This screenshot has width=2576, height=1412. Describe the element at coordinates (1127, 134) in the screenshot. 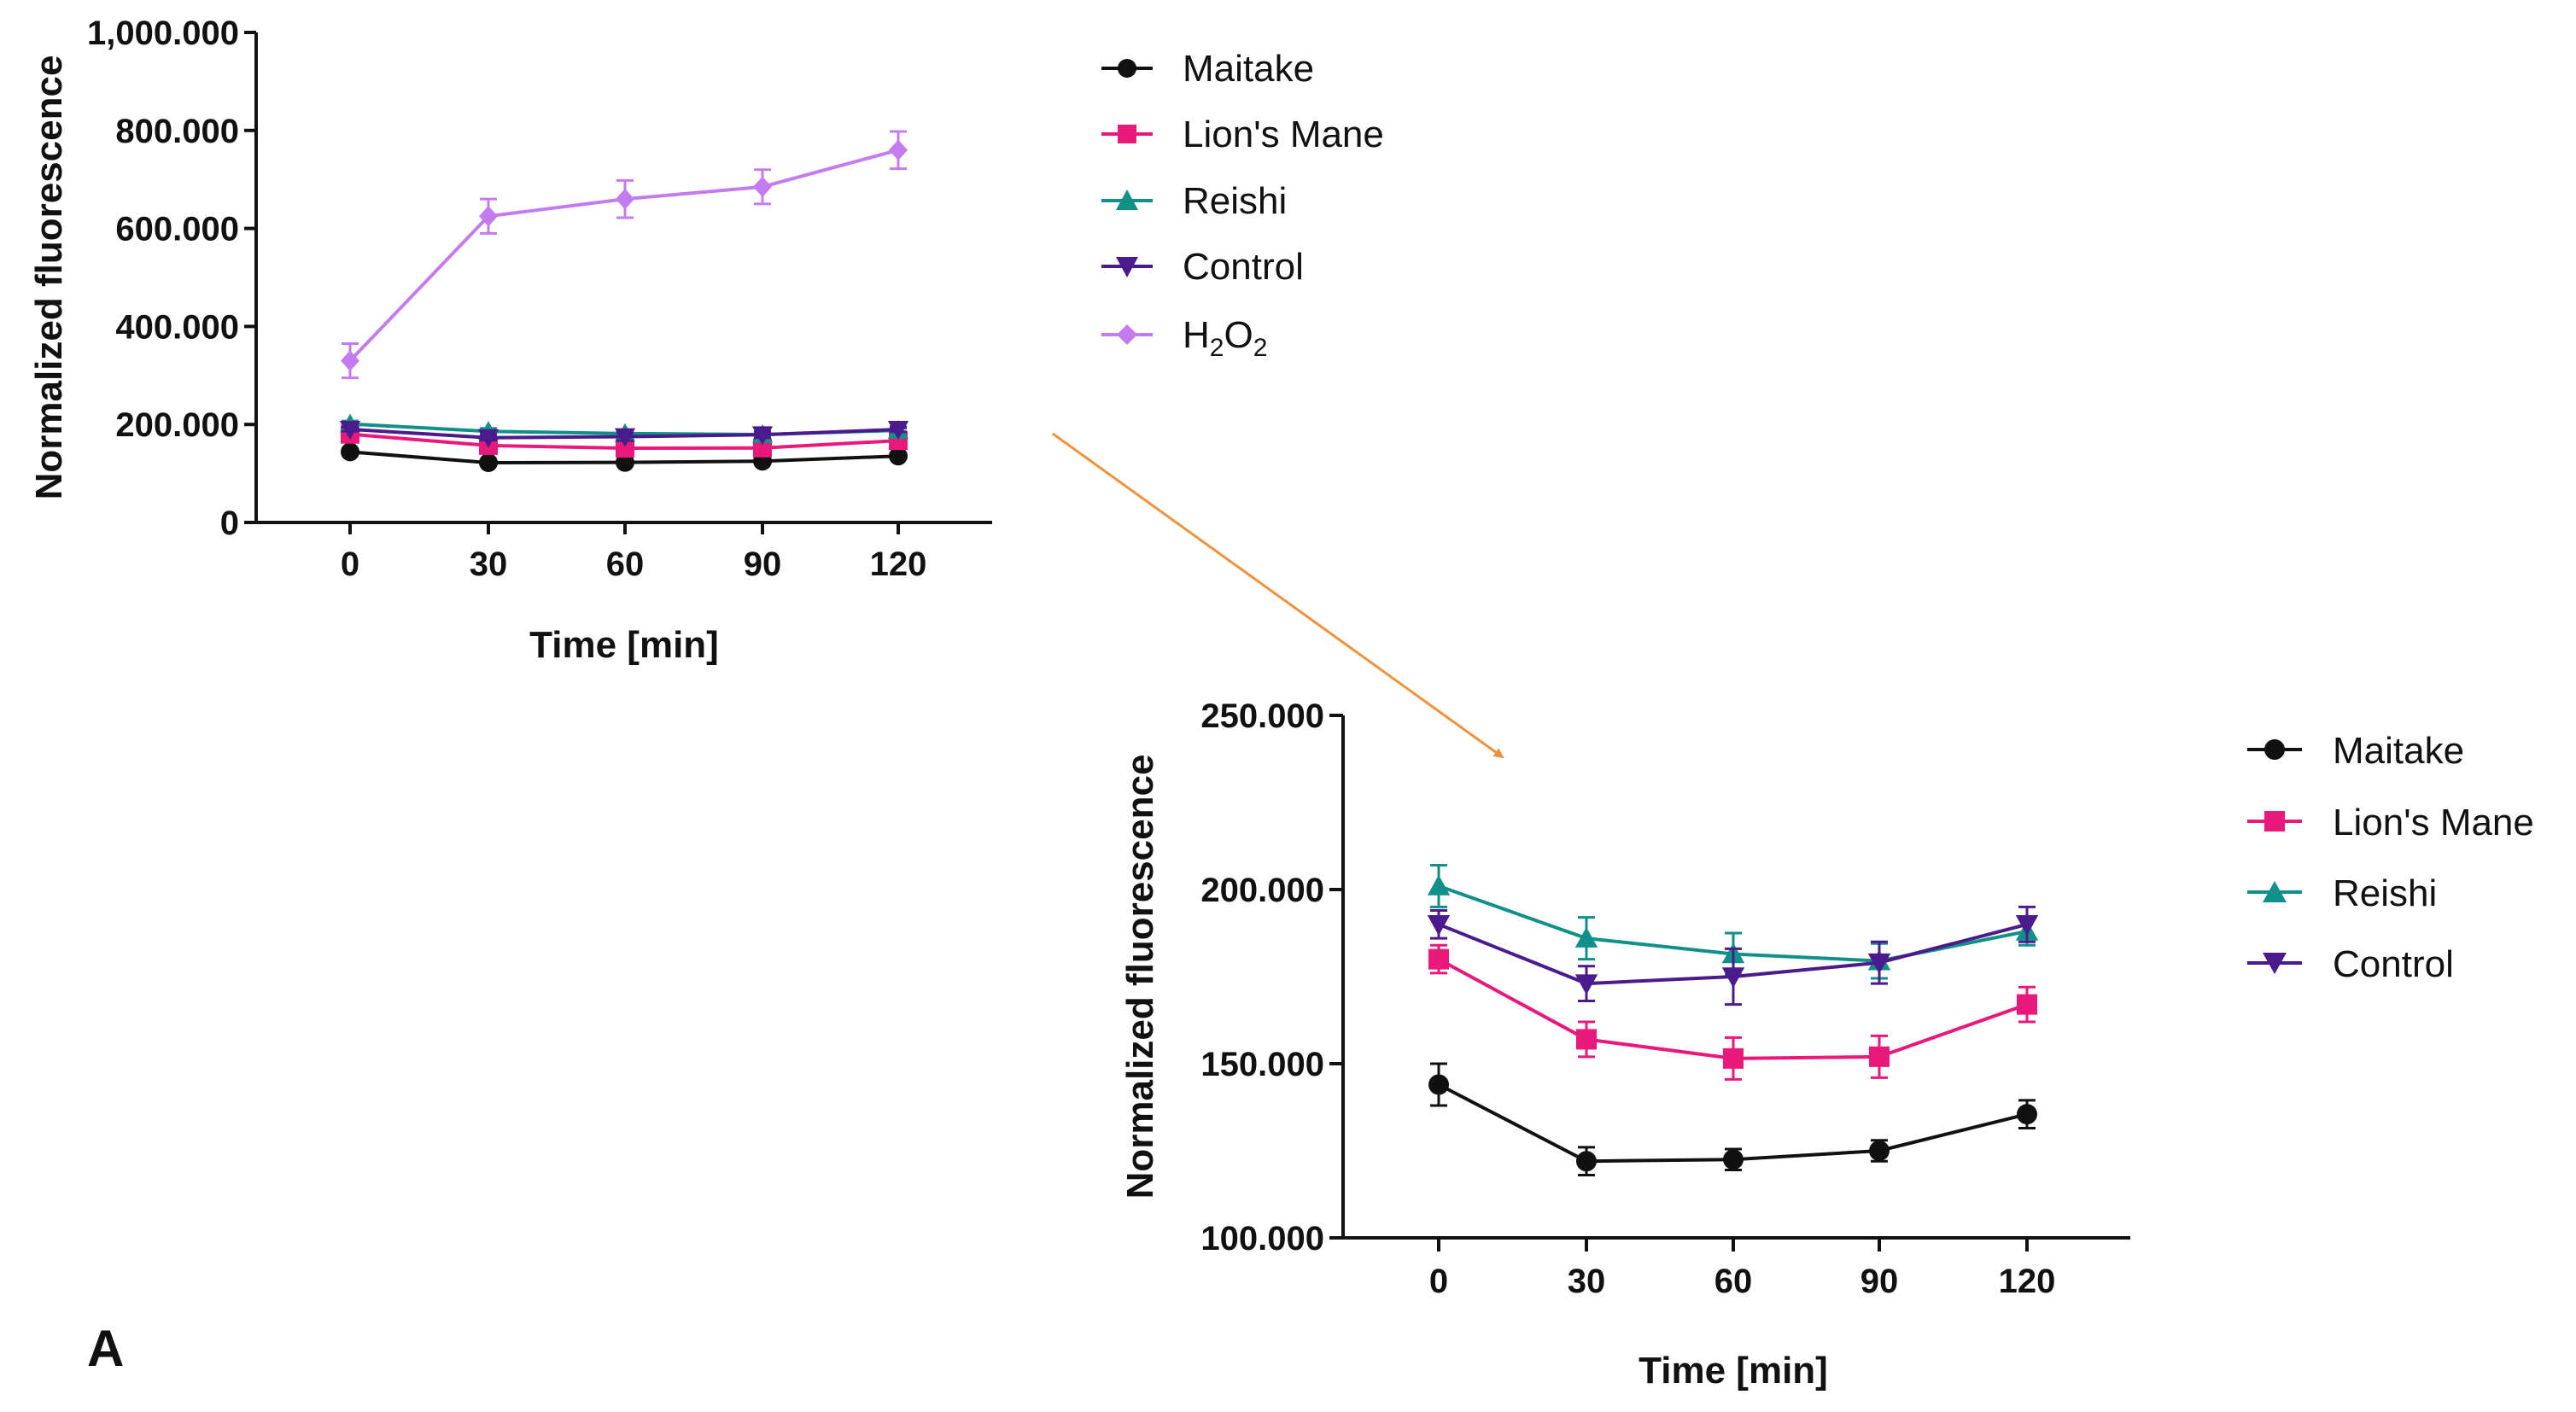

I see `legend-marker-lions-mane` at that location.